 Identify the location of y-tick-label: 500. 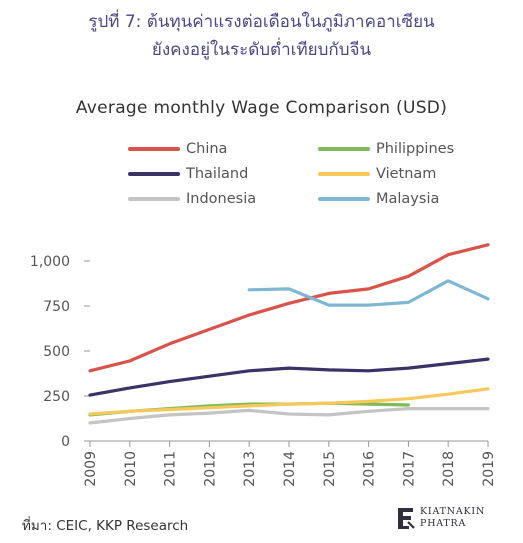
(56, 352).